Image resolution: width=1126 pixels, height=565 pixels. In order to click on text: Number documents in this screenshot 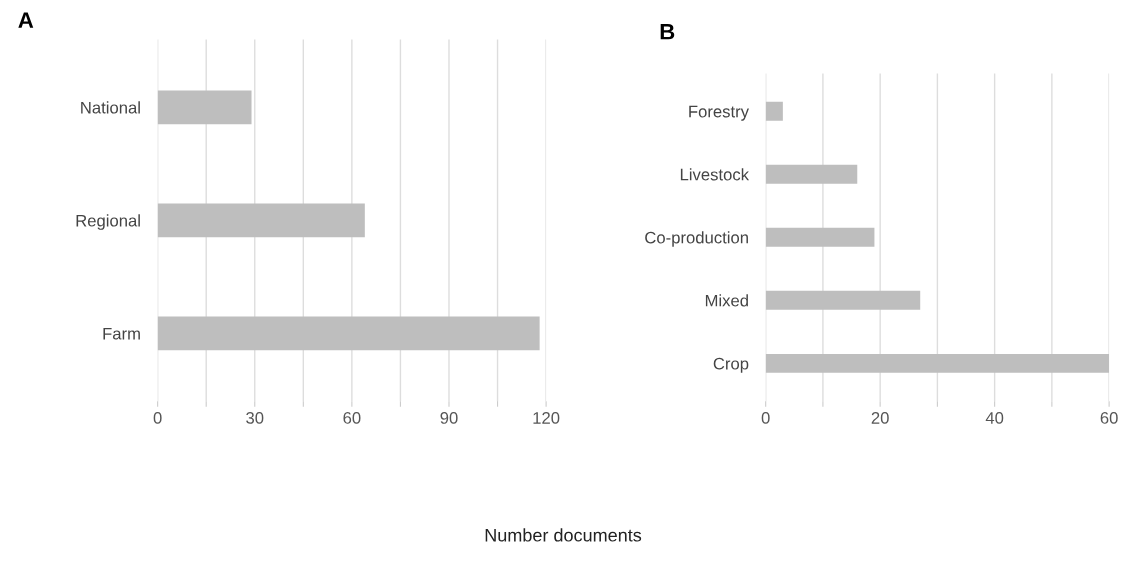, I will do `click(563, 535)`.